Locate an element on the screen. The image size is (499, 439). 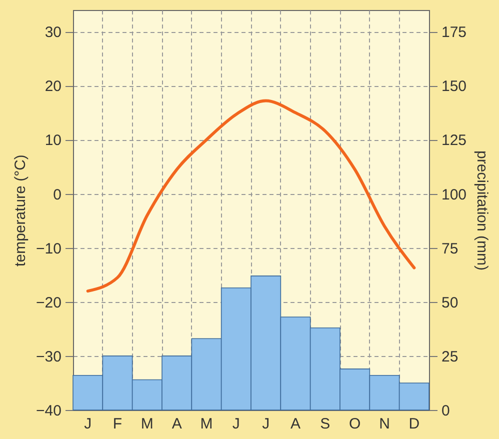
y-axis-title: temperature (°C) is located at coordinates (21, 210).